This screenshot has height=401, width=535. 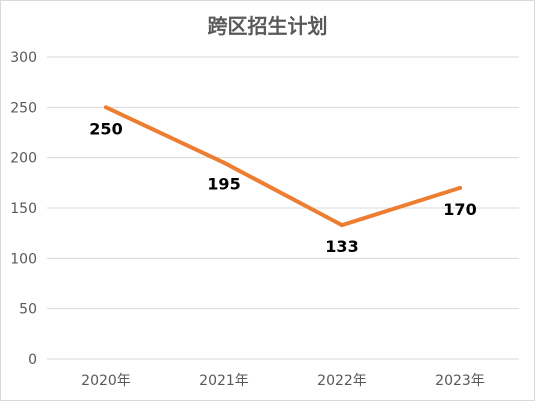 What do you see at coordinates (267, 26) in the screenshot?
I see `chart-title: 跨区招生计划` at bounding box center [267, 26].